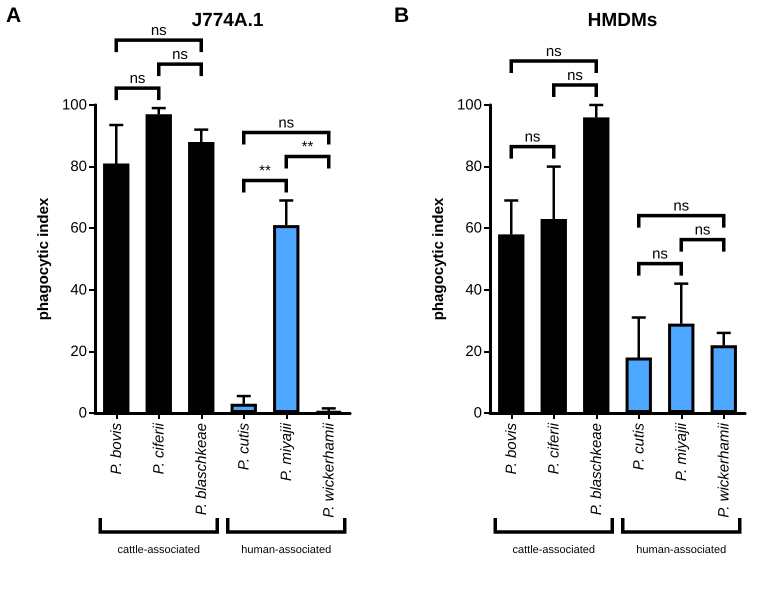  I want to click on chart-title: J774A.1, so click(228, 20).